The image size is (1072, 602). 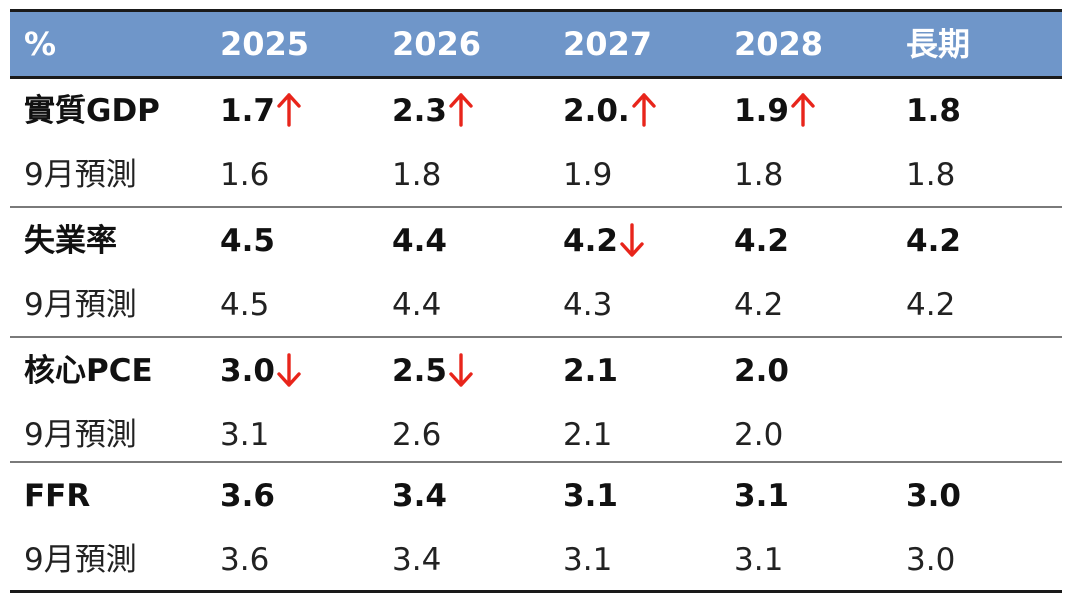 I want to click on value-cell-2026: 2.3, so click(x=432, y=111).